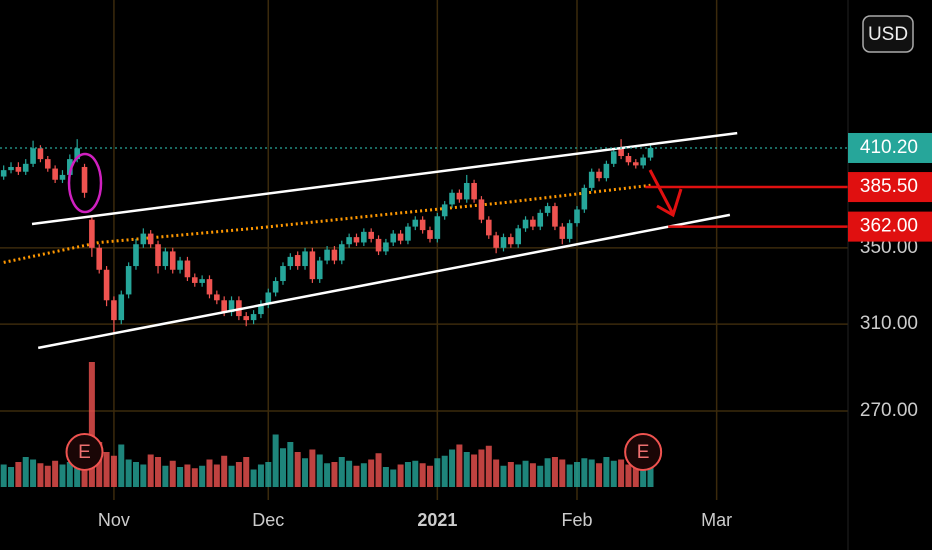 This screenshot has height=550, width=932. Describe the element at coordinates (268, 520) in the screenshot. I see `x-tick-label: Dec` at that location.